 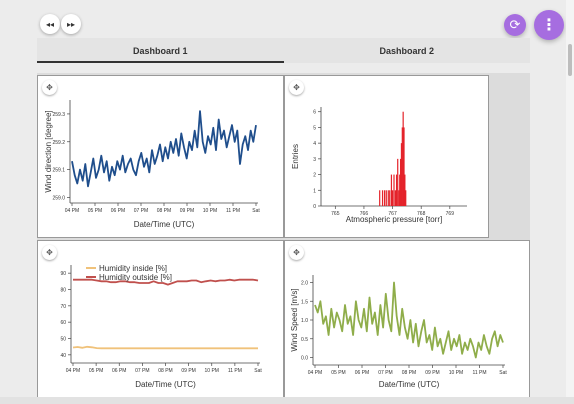 I want to click on dashboard-tabs: Dashboard 1 Dashboard 2, so click(x=283, y=50).